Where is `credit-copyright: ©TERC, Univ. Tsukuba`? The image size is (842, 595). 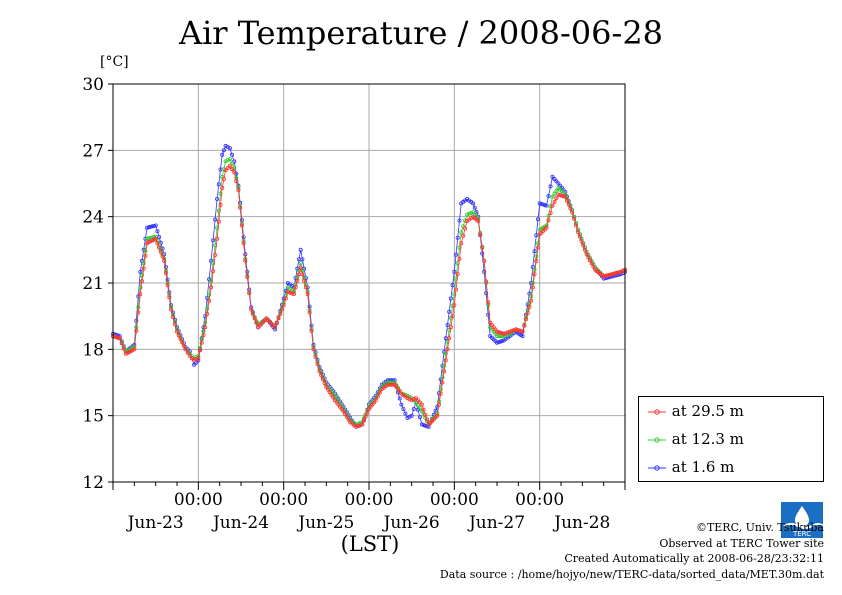
credit-copyright: ©TERC, Univ. Tsukuba is located at coordinates (759, 527).